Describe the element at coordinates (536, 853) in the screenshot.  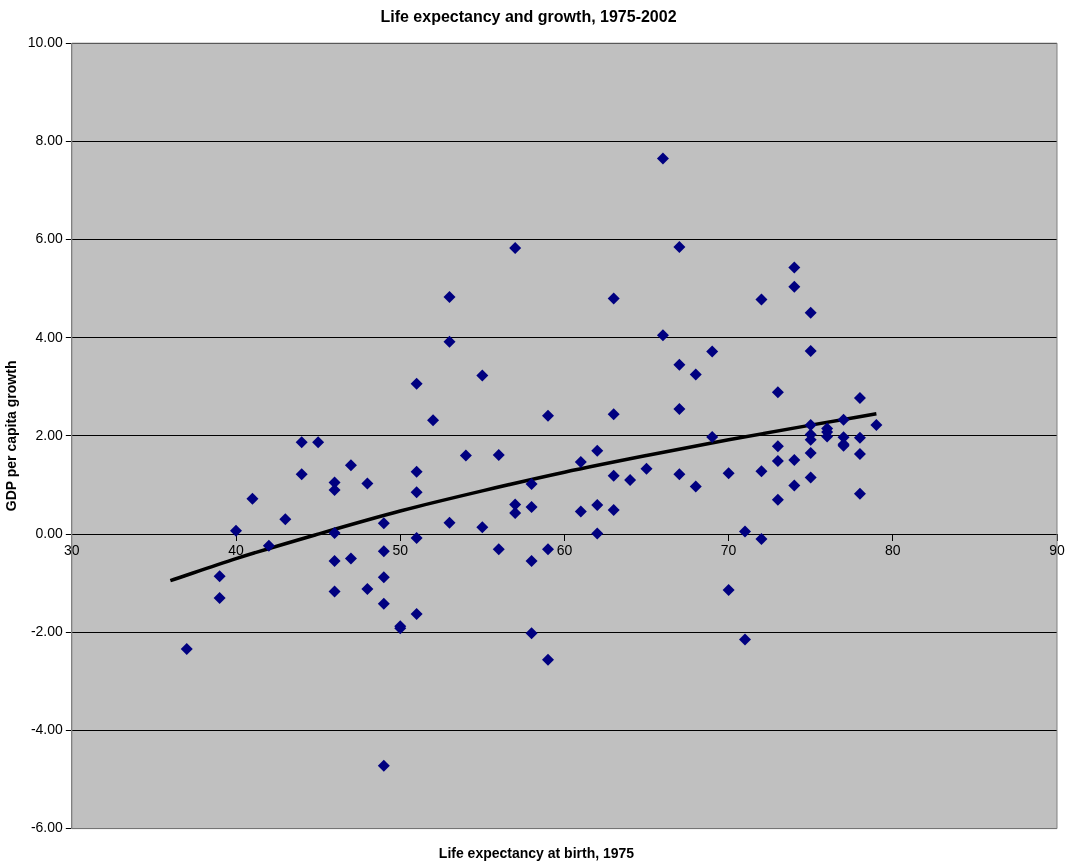
I see `x-axis-title: Life expectancy at birth, 1975` at that location.